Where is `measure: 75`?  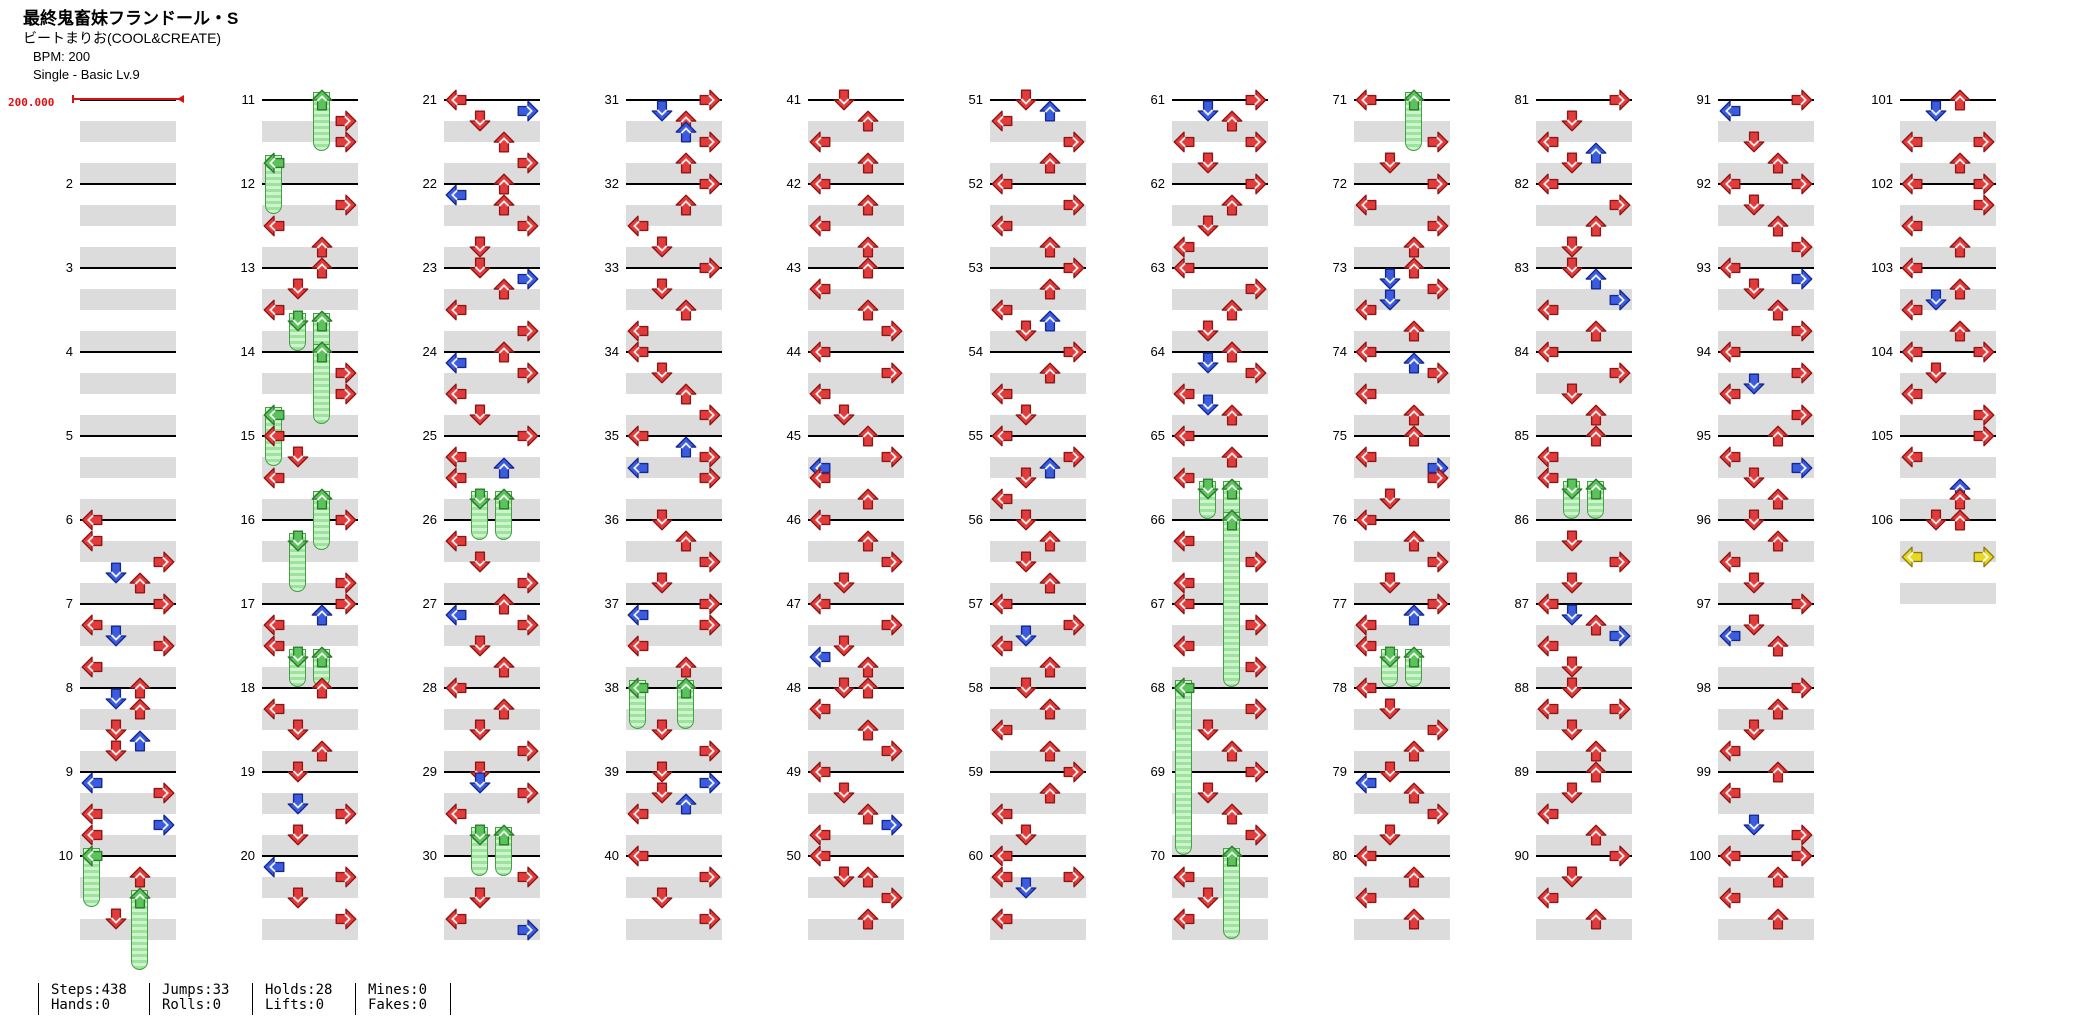
measure: 75 is located at coordinates (1391, 474).